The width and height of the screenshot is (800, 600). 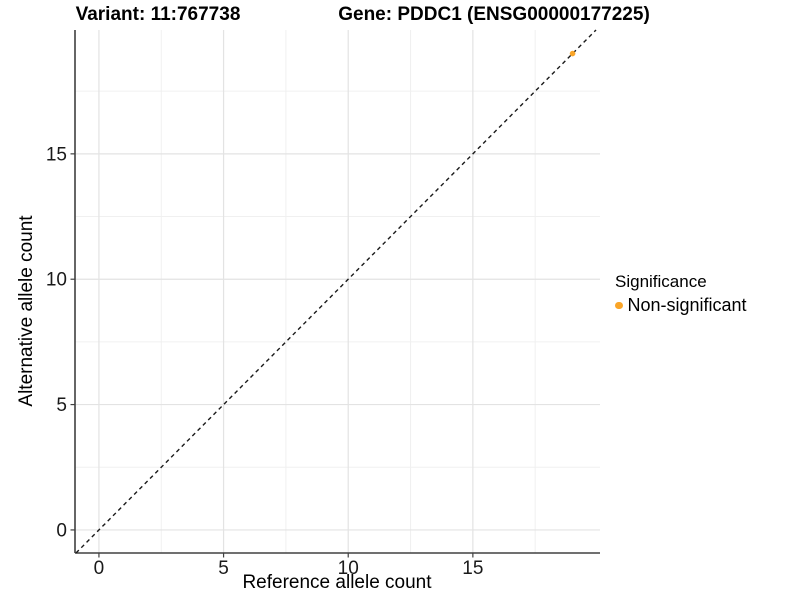 I want to click on plot-title-gene: Gene: PDDC1 (ENSG00000177225), so click(x=494, y=14).